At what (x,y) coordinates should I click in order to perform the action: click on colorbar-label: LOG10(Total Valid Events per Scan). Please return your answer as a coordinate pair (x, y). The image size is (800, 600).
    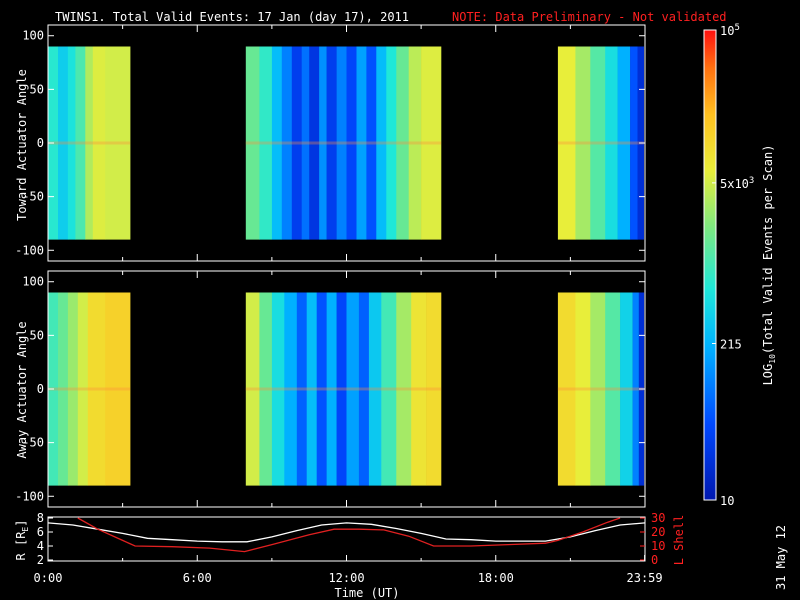
    Looking at the image, I should click on (769, 265).